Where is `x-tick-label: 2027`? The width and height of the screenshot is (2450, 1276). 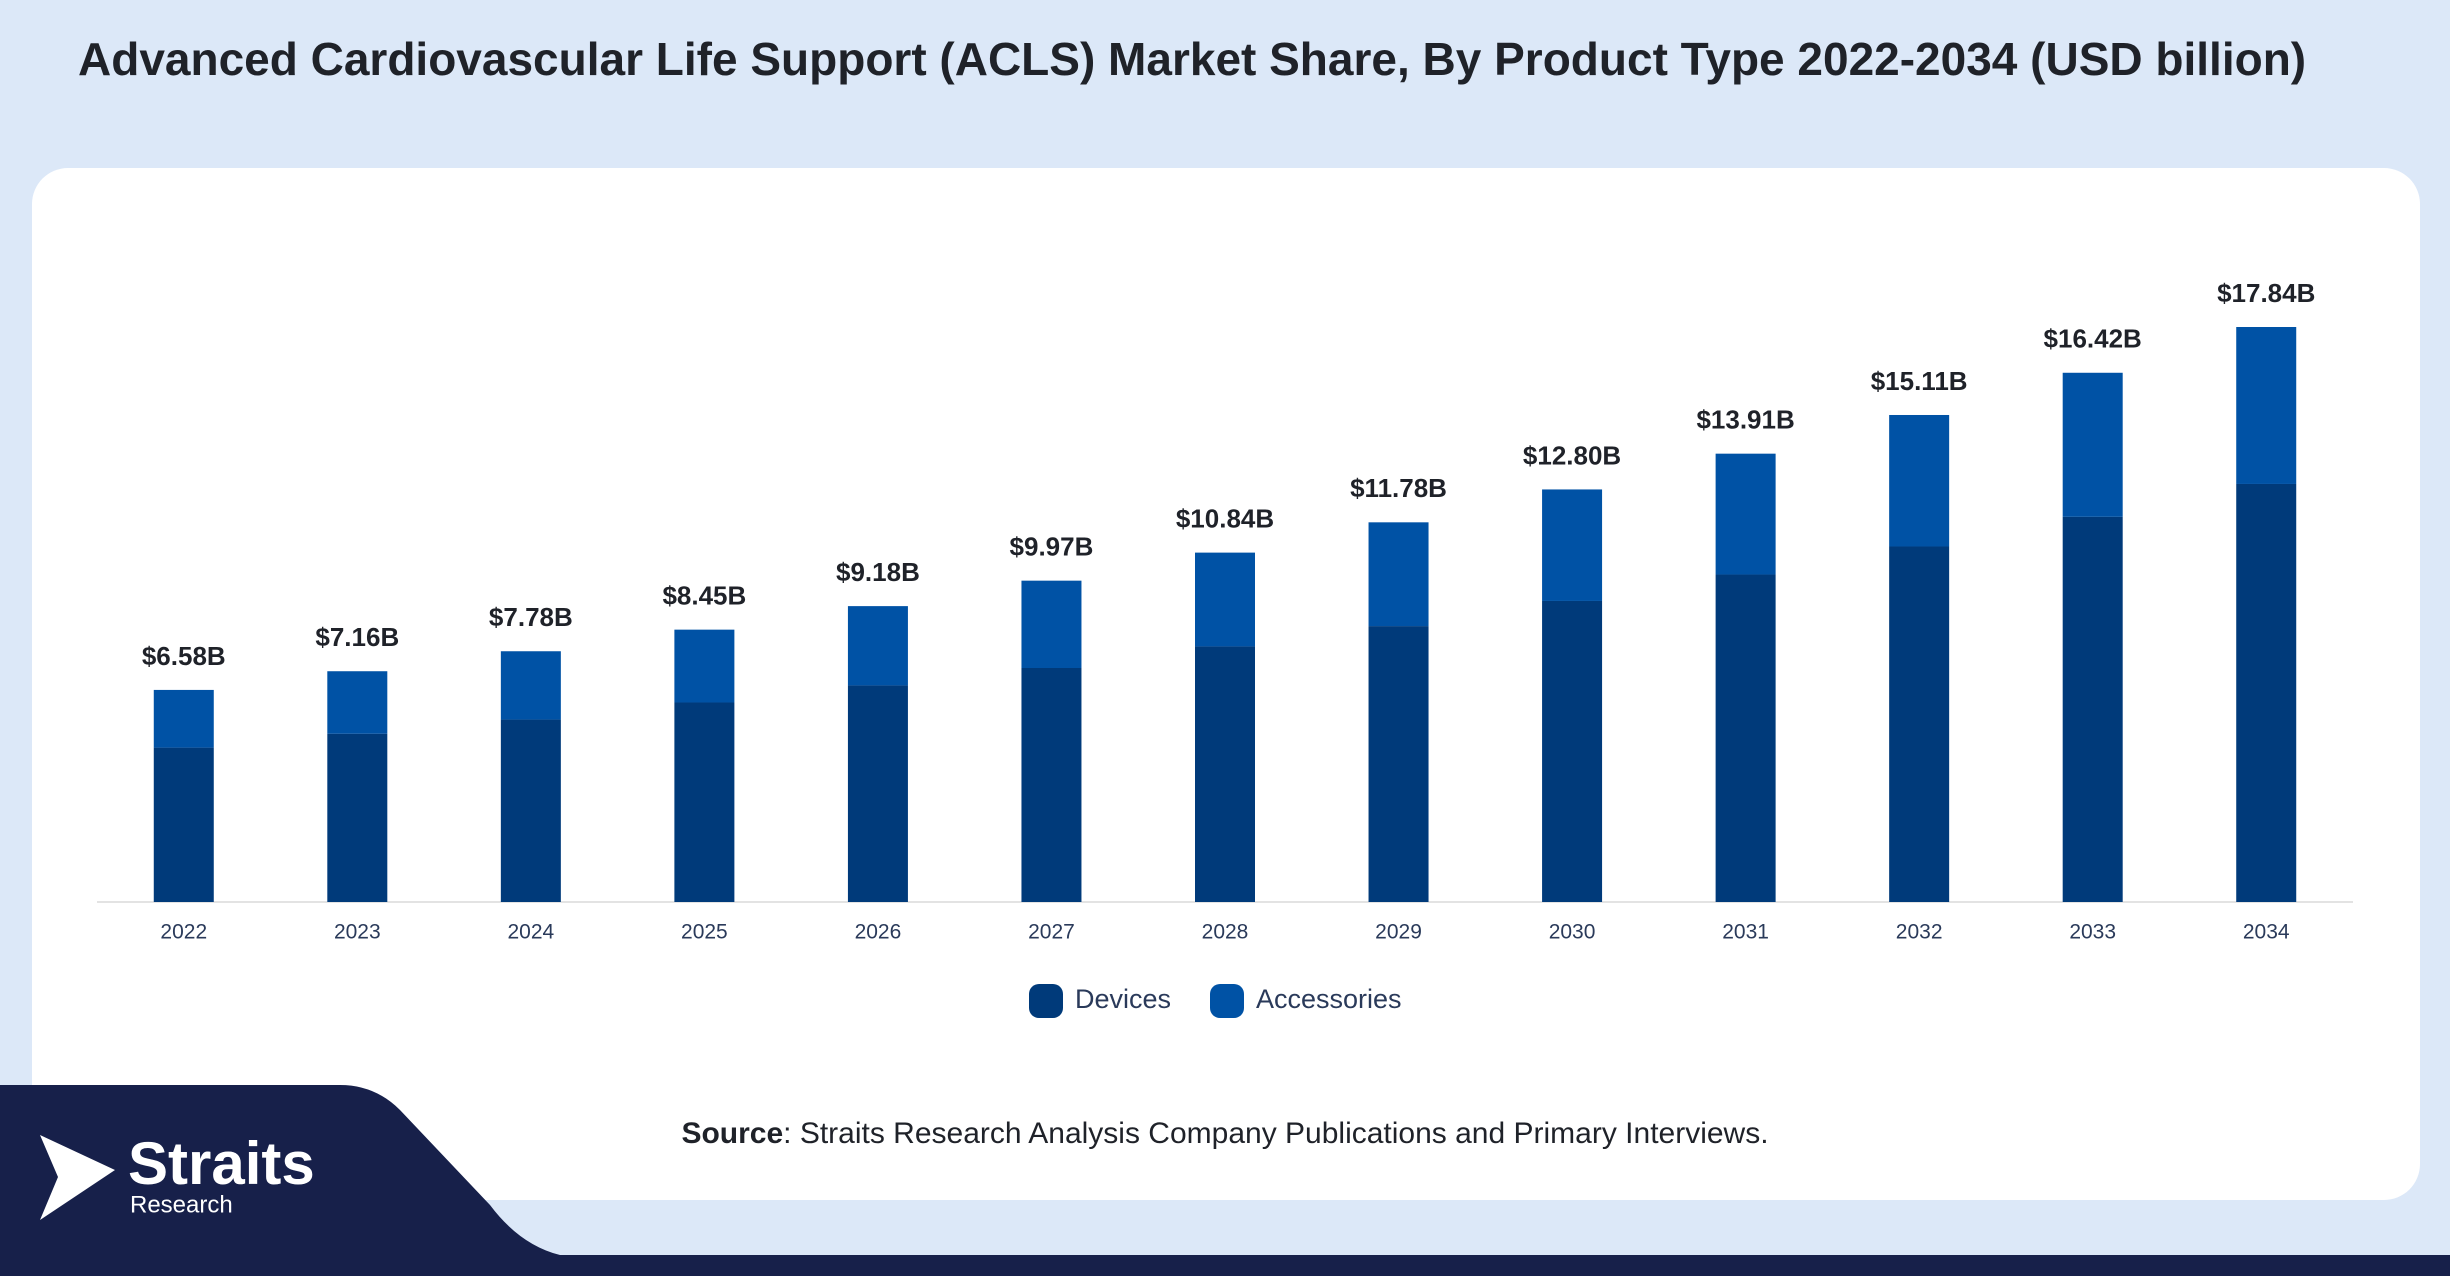 x-tick-label: 2027 is located at coordinates (1051, 932).